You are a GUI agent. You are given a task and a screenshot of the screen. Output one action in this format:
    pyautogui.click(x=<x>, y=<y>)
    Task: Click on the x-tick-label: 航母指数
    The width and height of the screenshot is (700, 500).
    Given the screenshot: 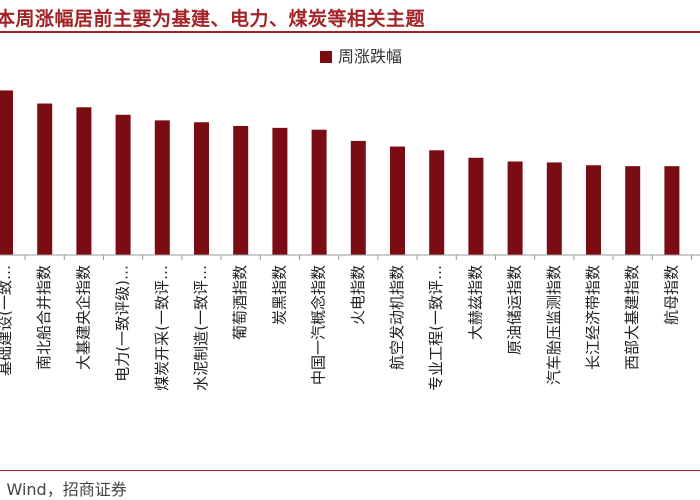 What is the action you would take?
    pyautogui.click(x=671, y=295)
    